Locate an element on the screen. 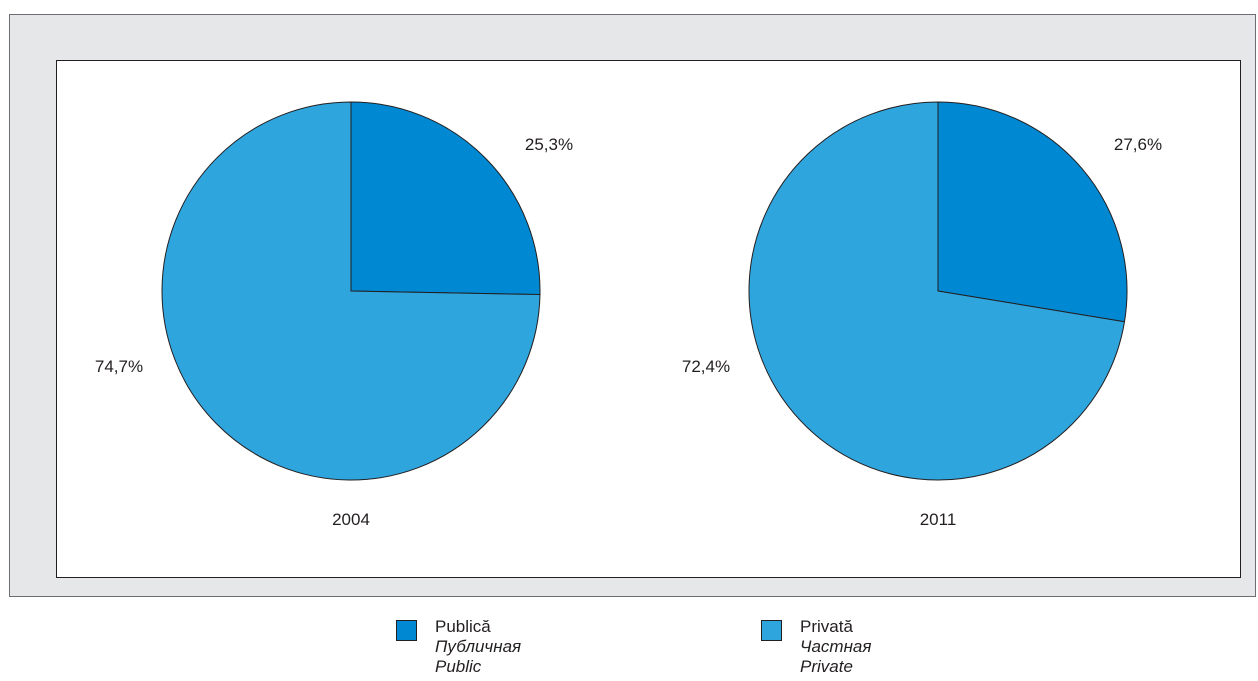 This screenshot has height=681, width=1258. pie-title-2011: 2011 is located at coordinates (938, 519).